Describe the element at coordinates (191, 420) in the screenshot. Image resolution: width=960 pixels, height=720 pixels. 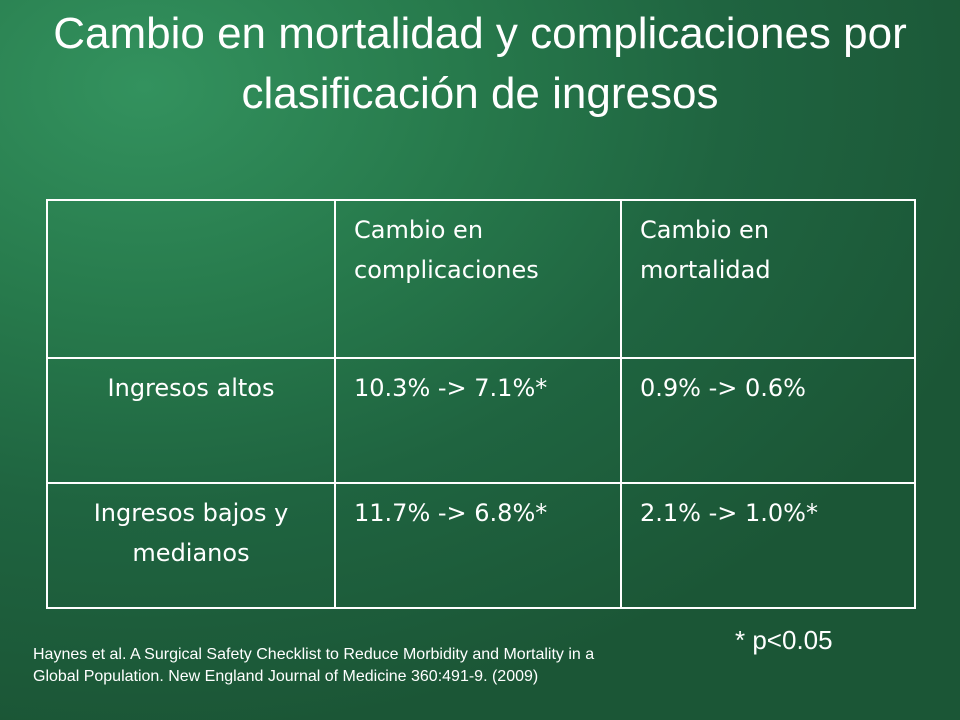
I see `row-label-high-income: Ingresos altos` at that location.